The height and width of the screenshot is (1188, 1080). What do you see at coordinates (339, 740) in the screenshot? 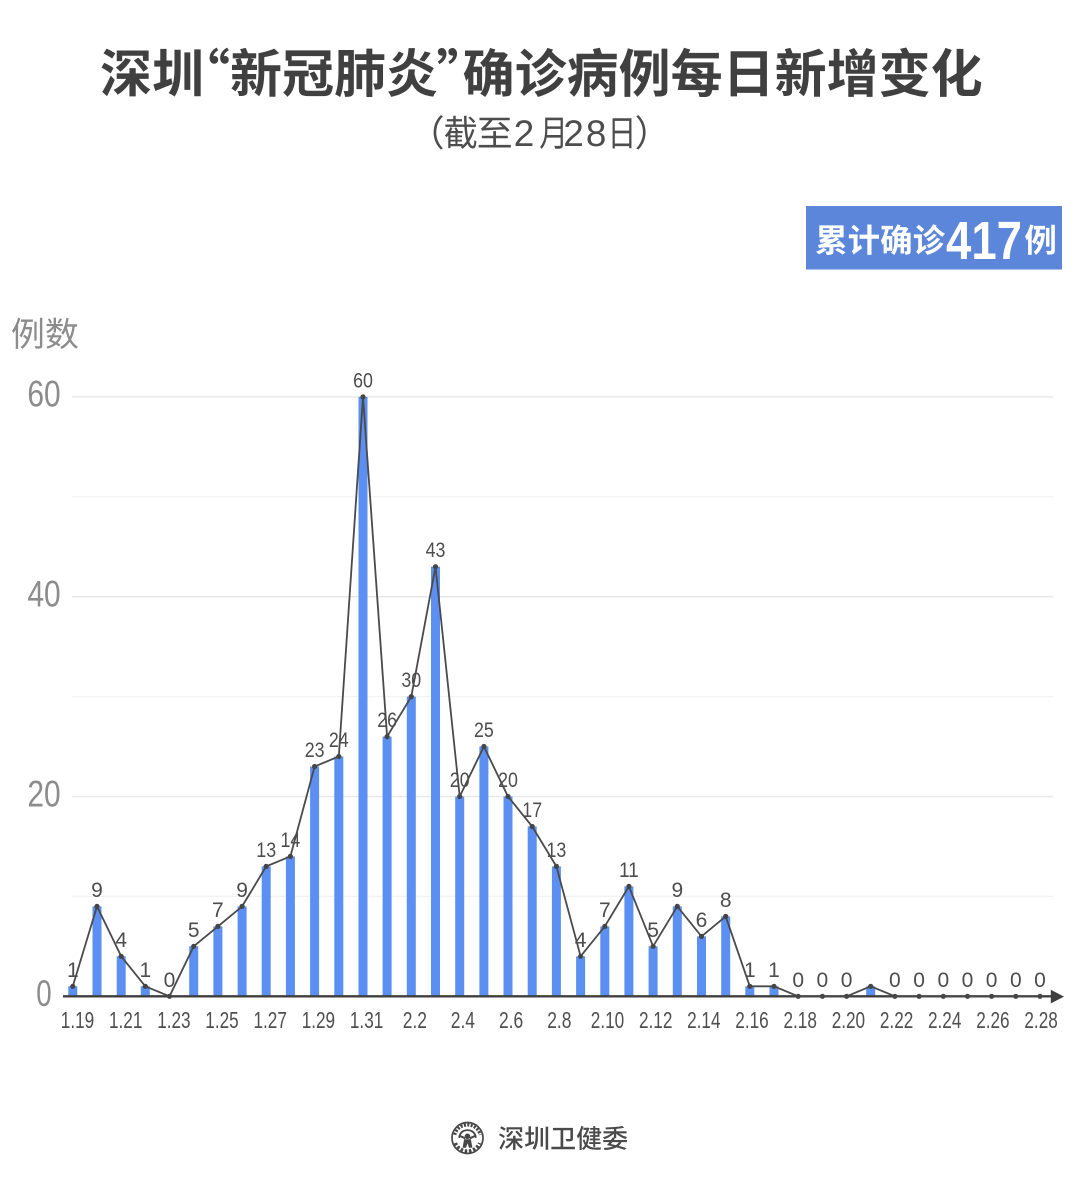
I see `svg-text: 24` at bounding box center [339, 740].